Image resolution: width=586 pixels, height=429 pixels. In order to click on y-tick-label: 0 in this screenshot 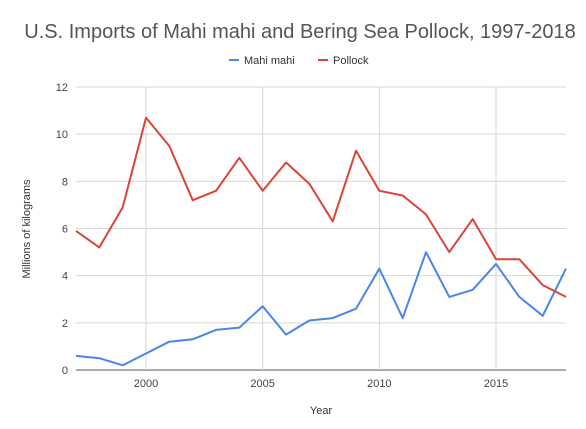, I will do `click(65, 371)`.